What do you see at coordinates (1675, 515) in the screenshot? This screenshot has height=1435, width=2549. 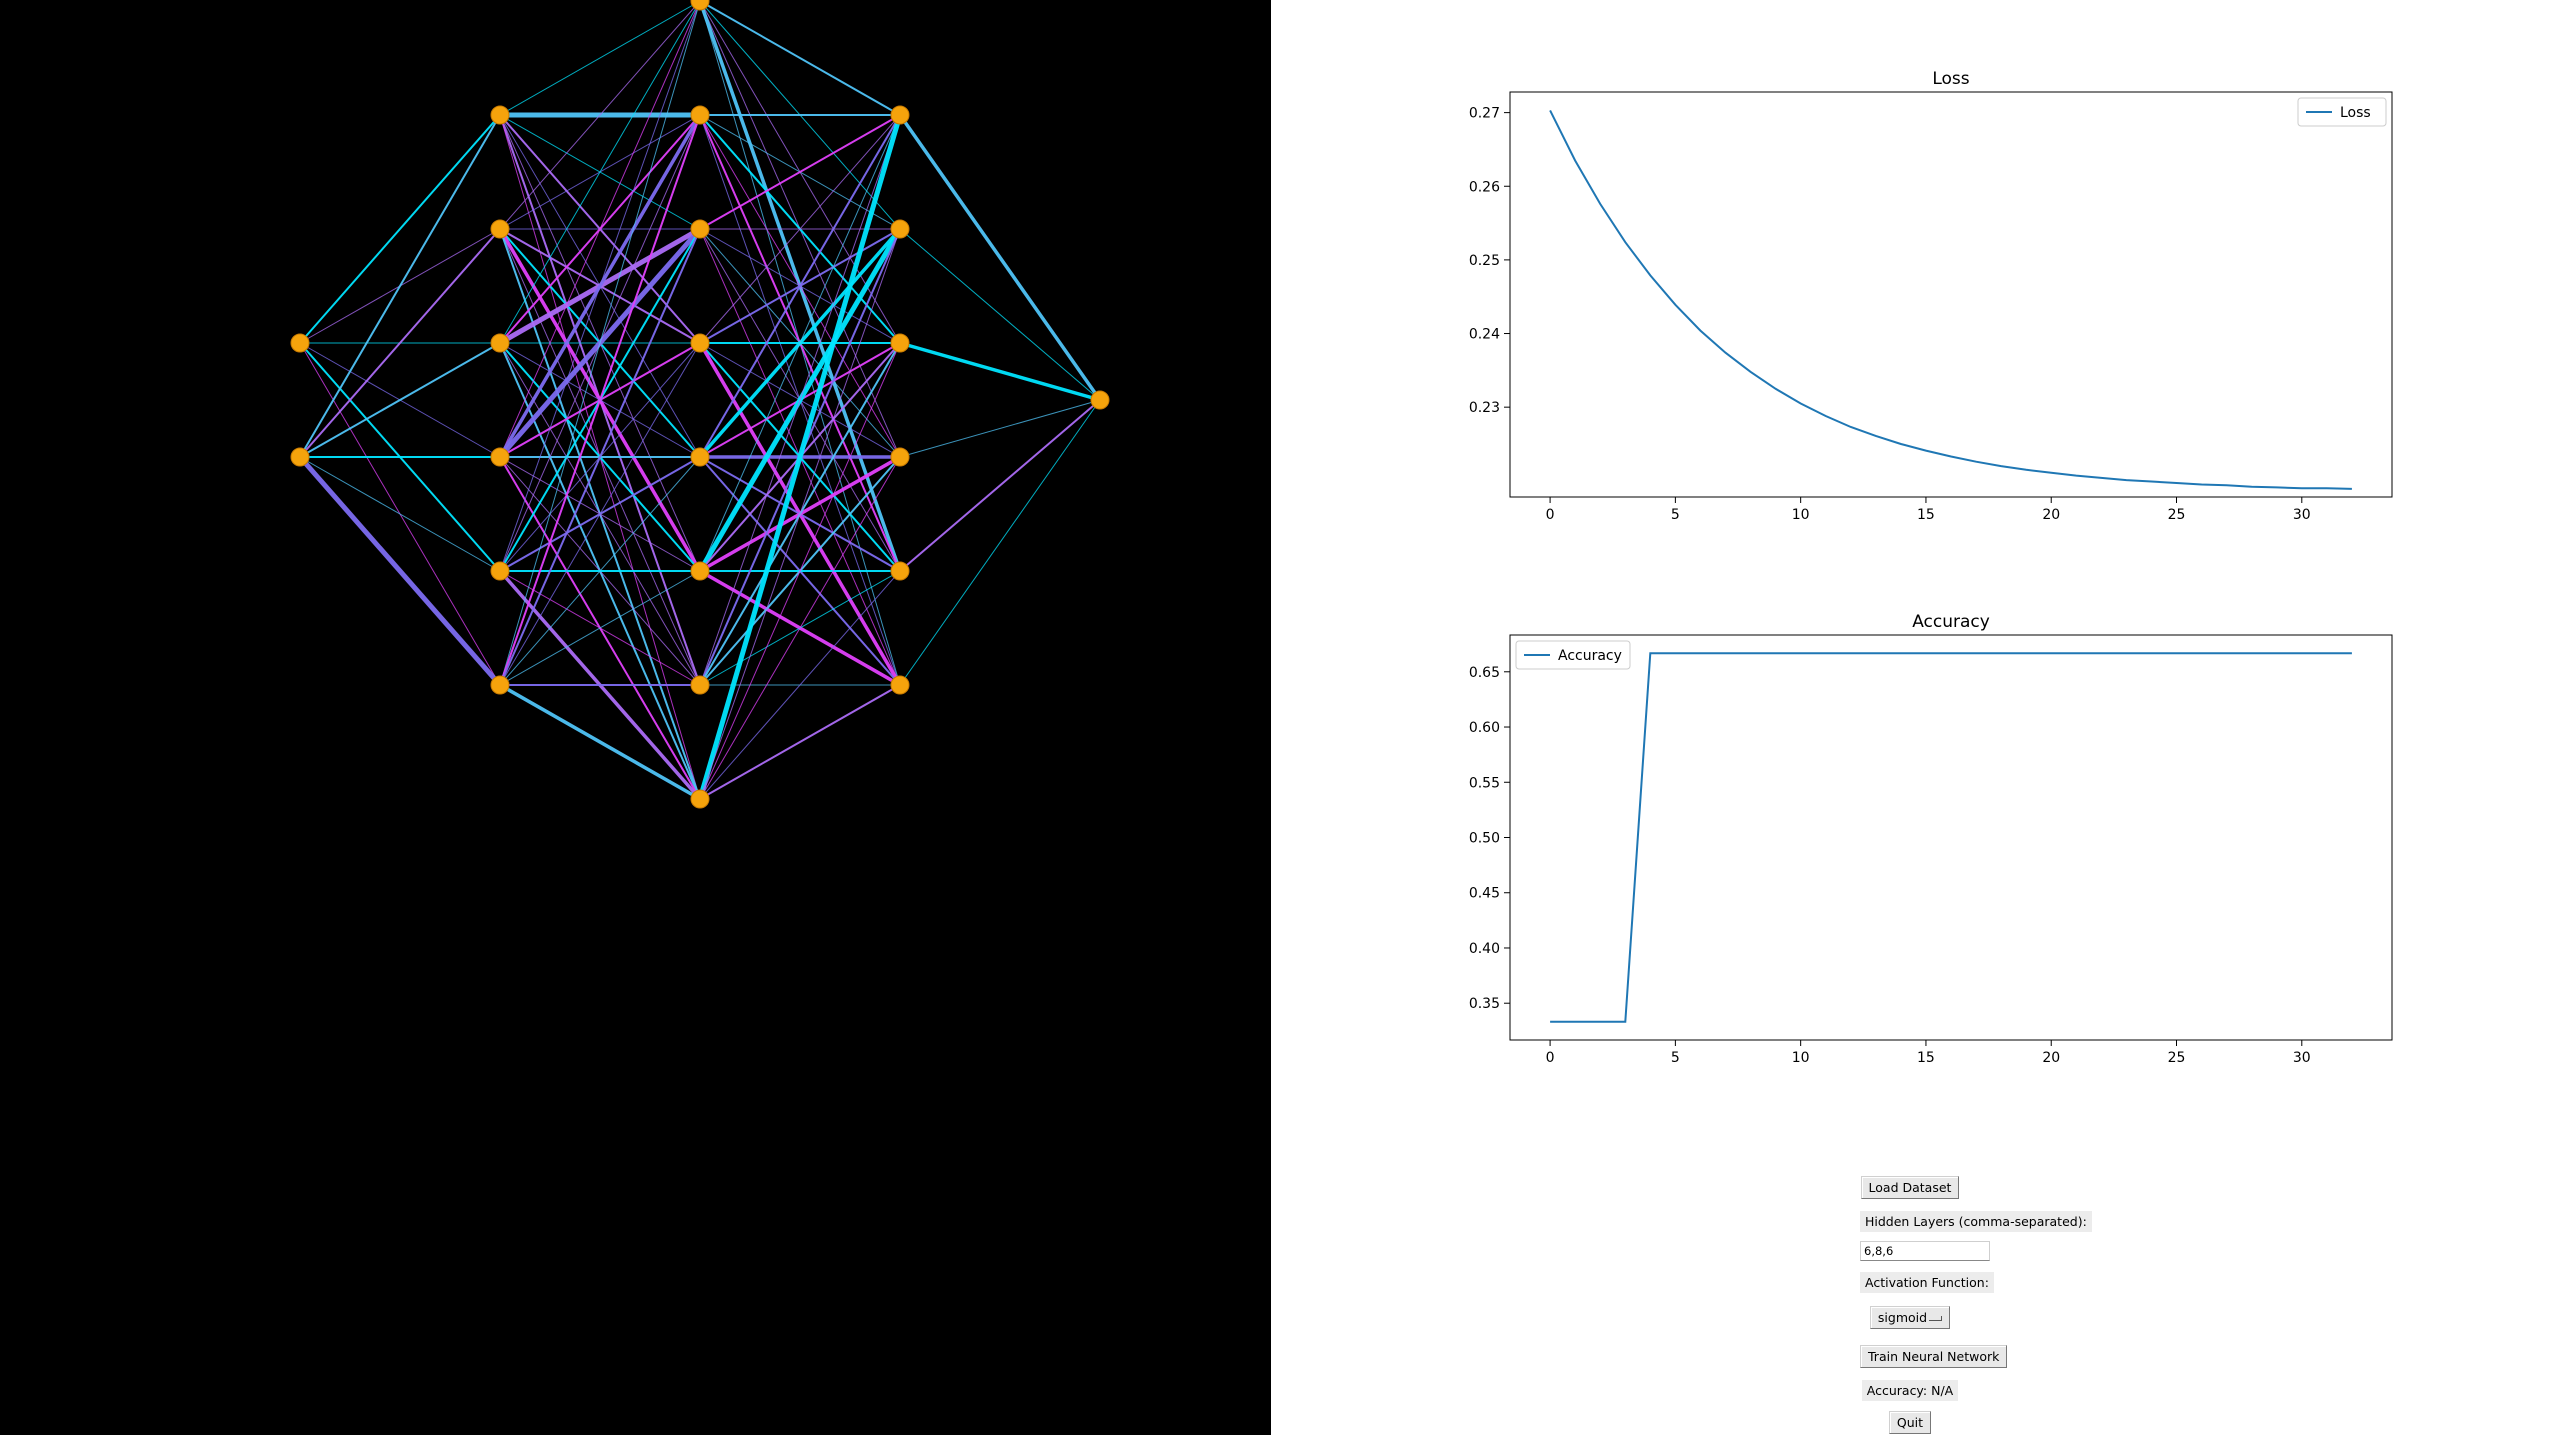 I see `x-tick-label: 5` at bounding box center [1675, 515].